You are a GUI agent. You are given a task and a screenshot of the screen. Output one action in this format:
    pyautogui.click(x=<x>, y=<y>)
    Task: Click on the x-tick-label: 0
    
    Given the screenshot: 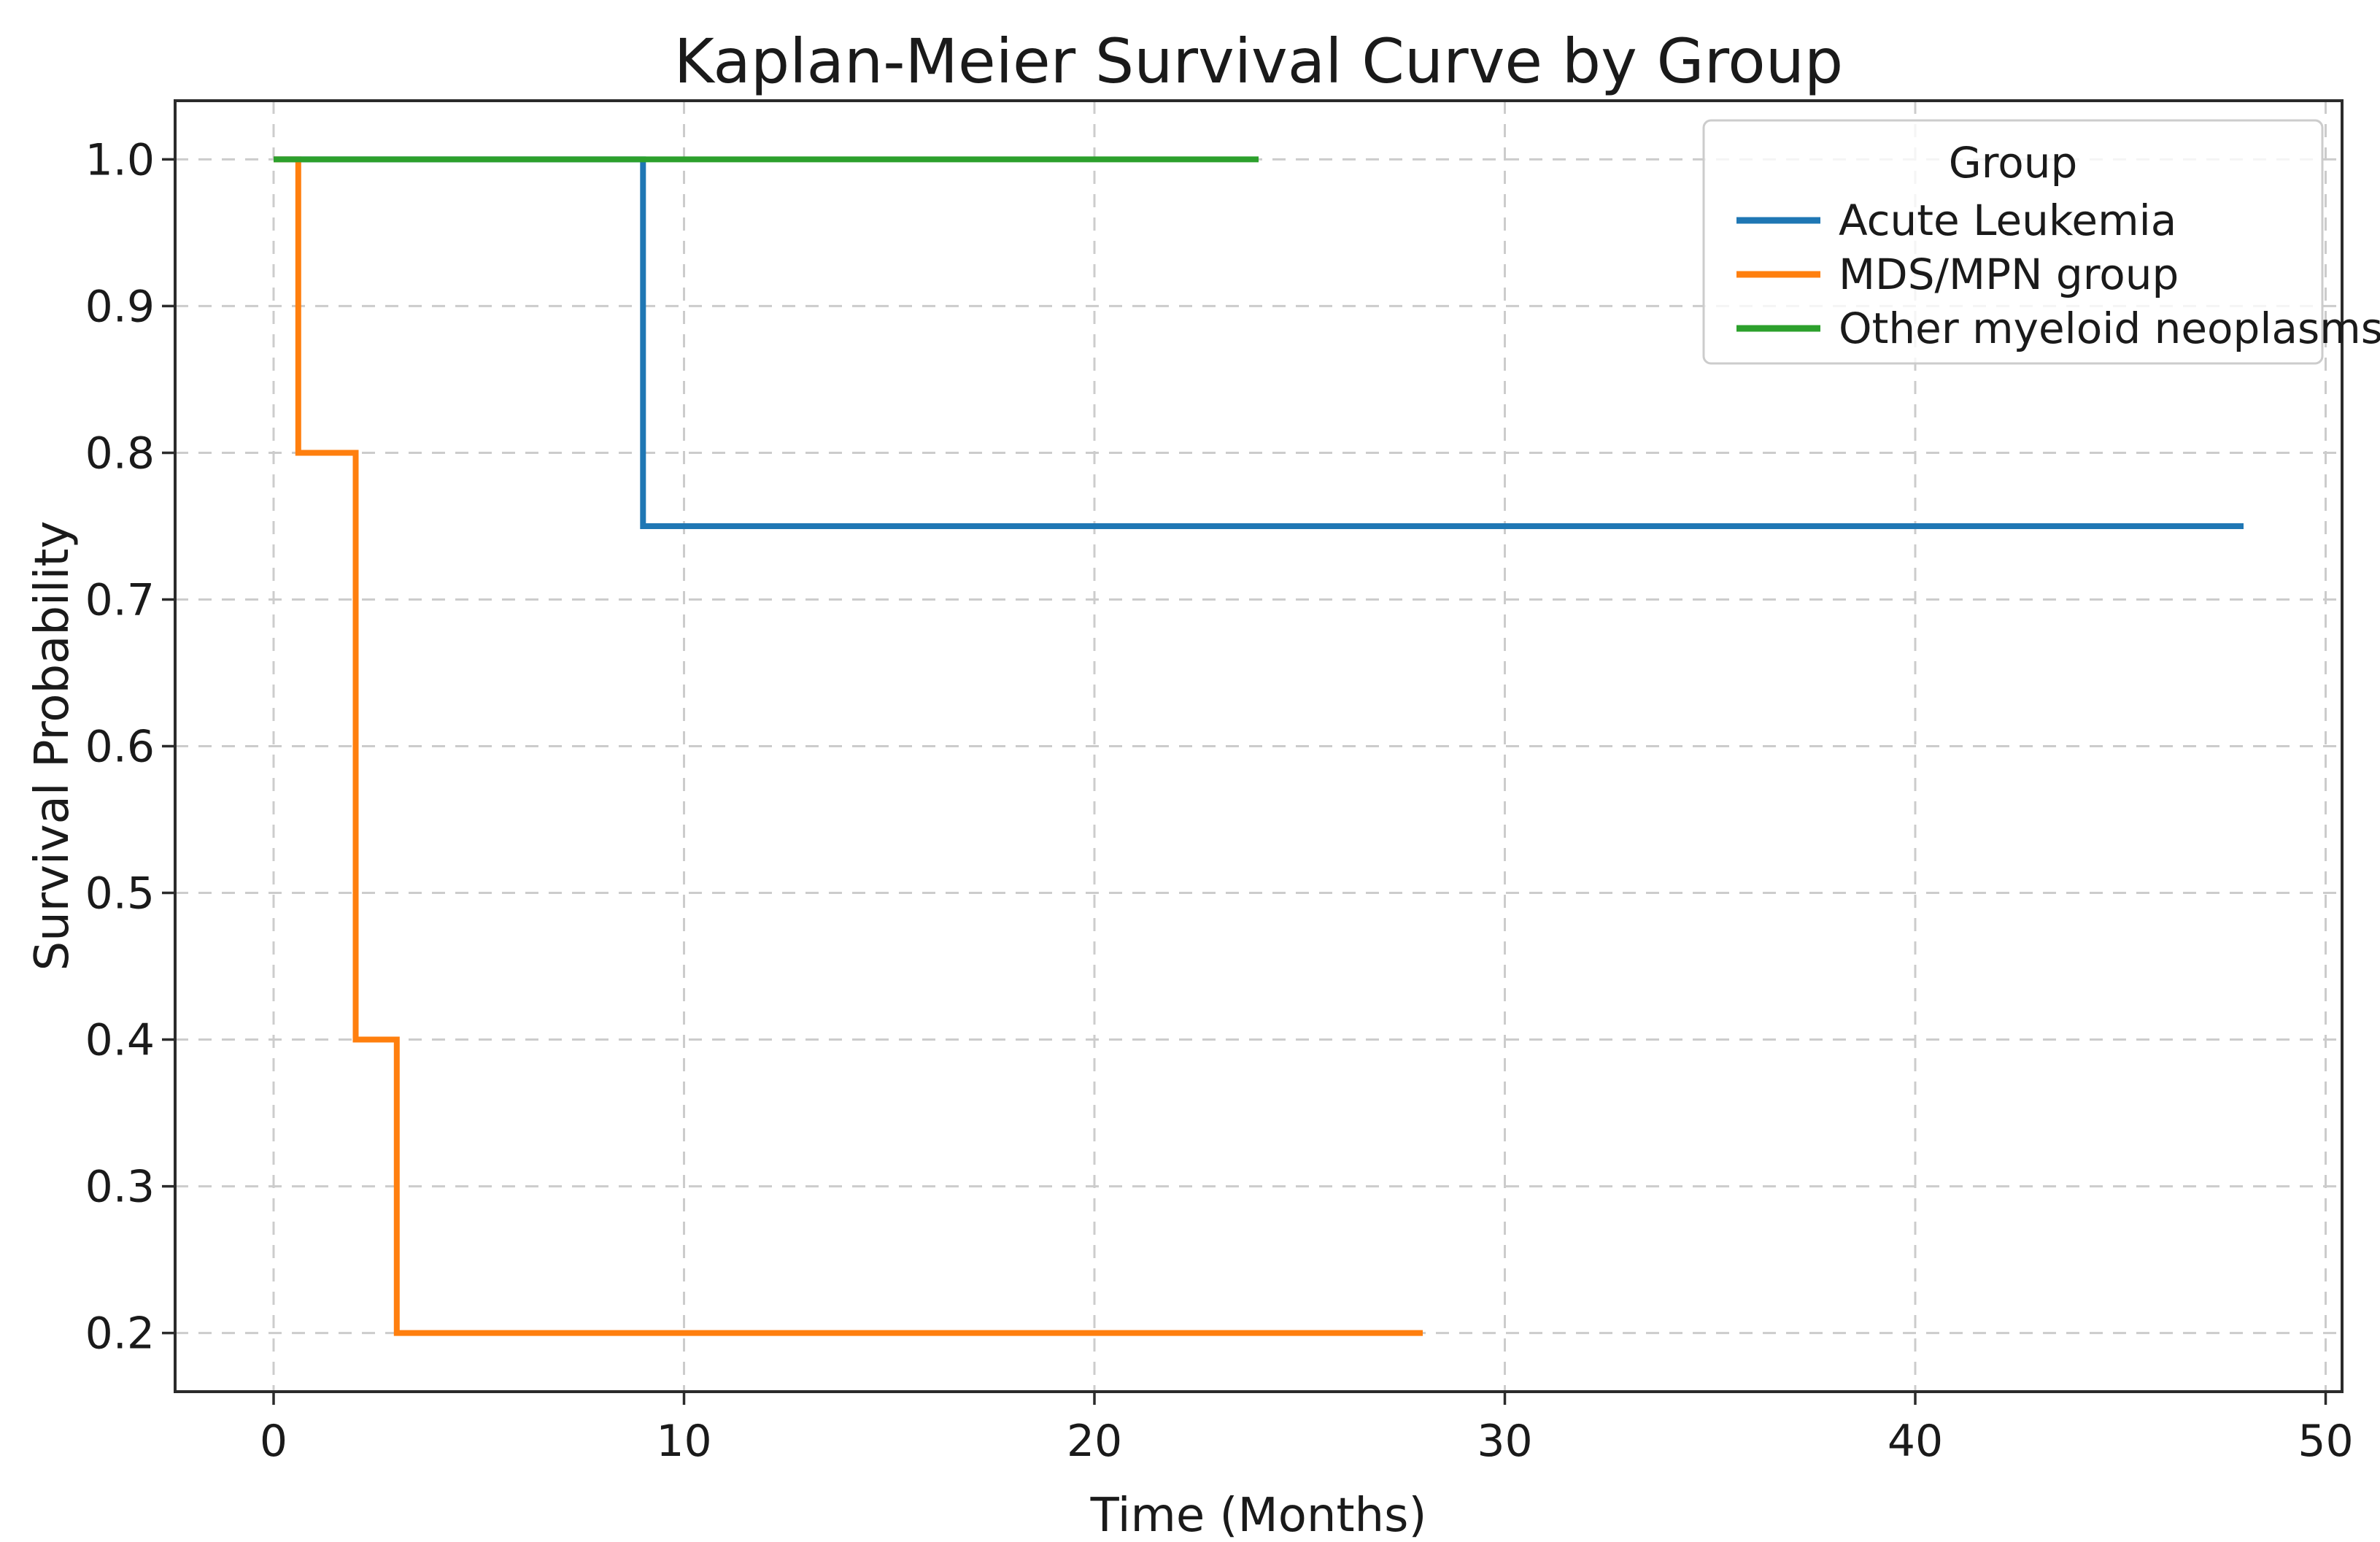 What is the action you would take?
    pyautogui.click(x=273, y=1441)
    